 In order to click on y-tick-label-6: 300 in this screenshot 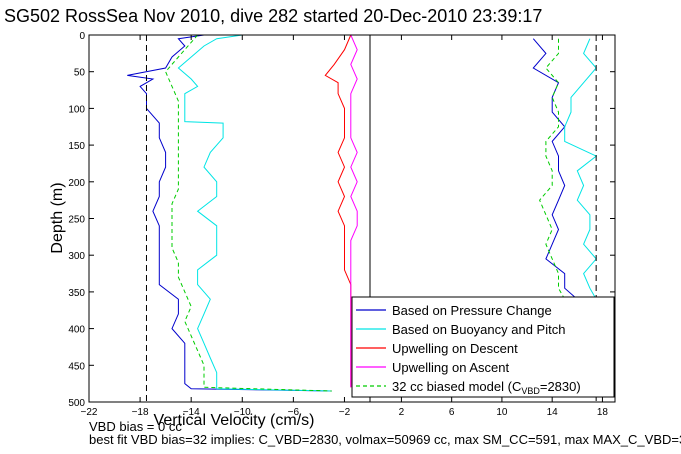, I will do `click(76, 256)`.